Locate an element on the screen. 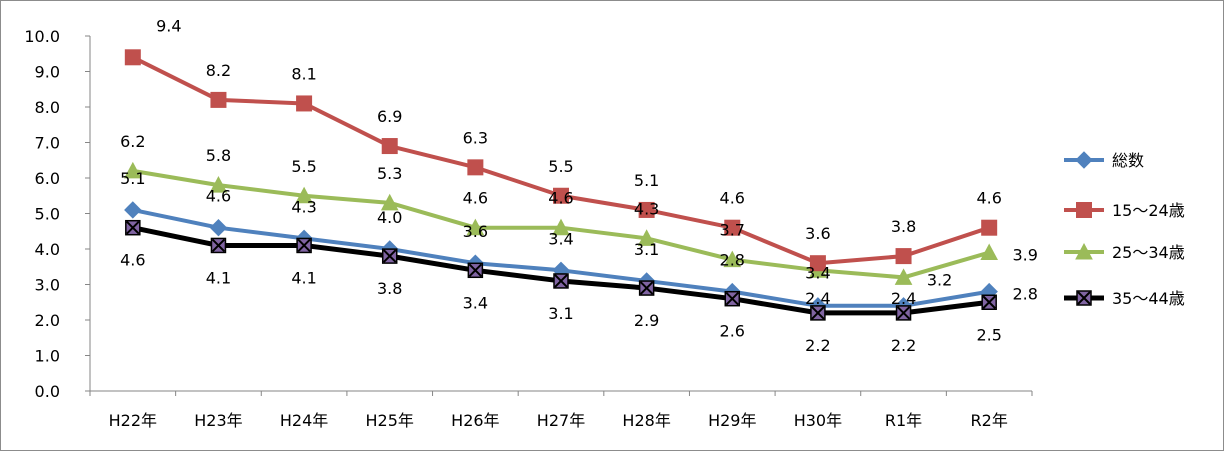 This screenshot has height=456, width=1224. data-label-age35-44: 2.5 is located at coordinates (988, 334).